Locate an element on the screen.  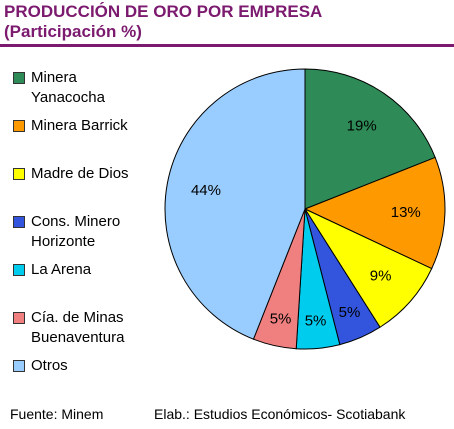
pie-slice-madre-de-dios is located at coordinates (368, 267).